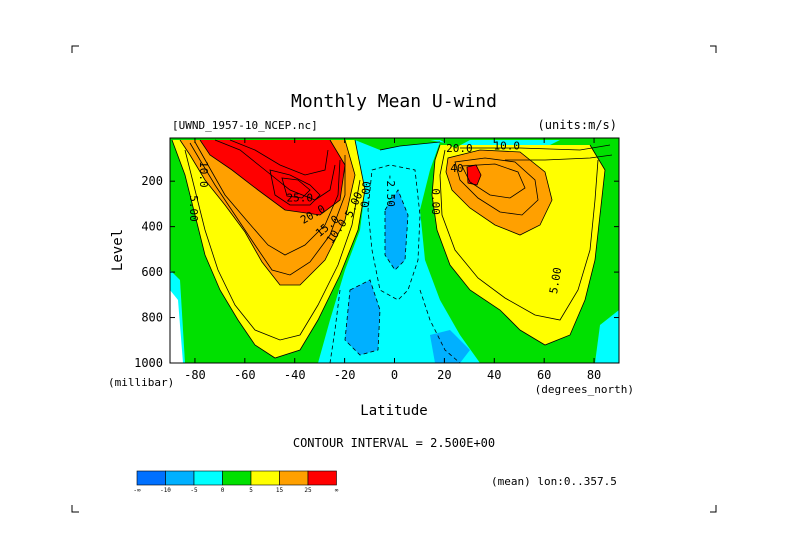  What do you see at coordinates (203, 174) in the screenshot?
I see `contour-label-0: 10.0` at bounding box center [203, 174].